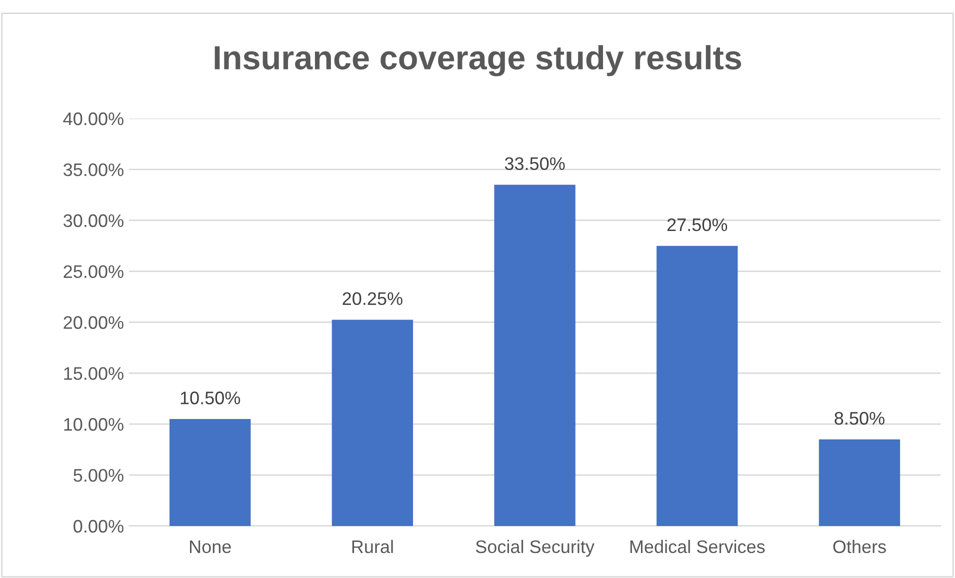 The height and width of the screenshot is (578, 955). What do you see at coordinates (859, 547) in the screenshot?
I see `x-tick-label: Others` at bounding box center [859, 547].